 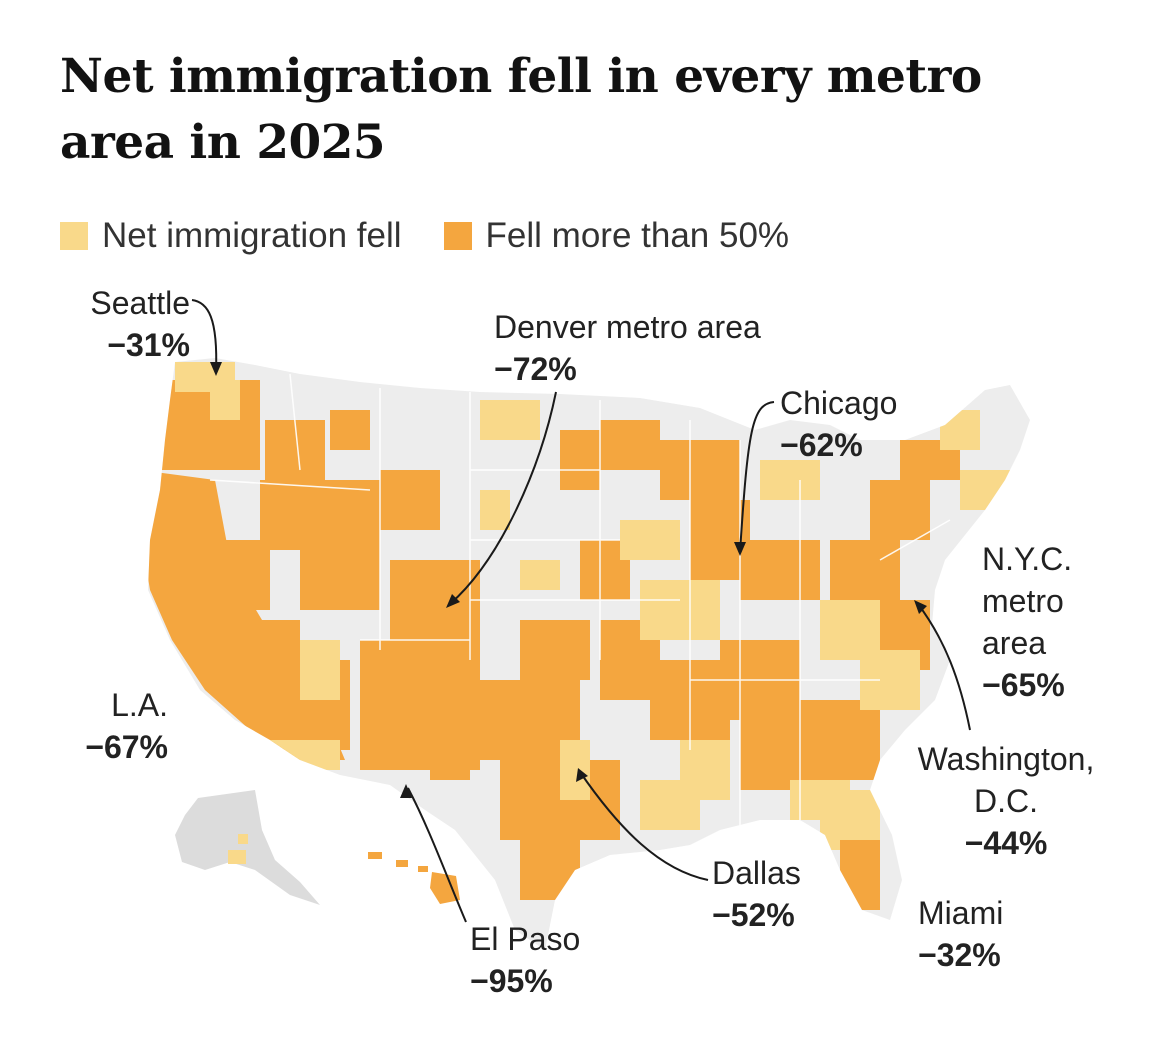 I want to click on hawaii, so click(x=414, y=878).